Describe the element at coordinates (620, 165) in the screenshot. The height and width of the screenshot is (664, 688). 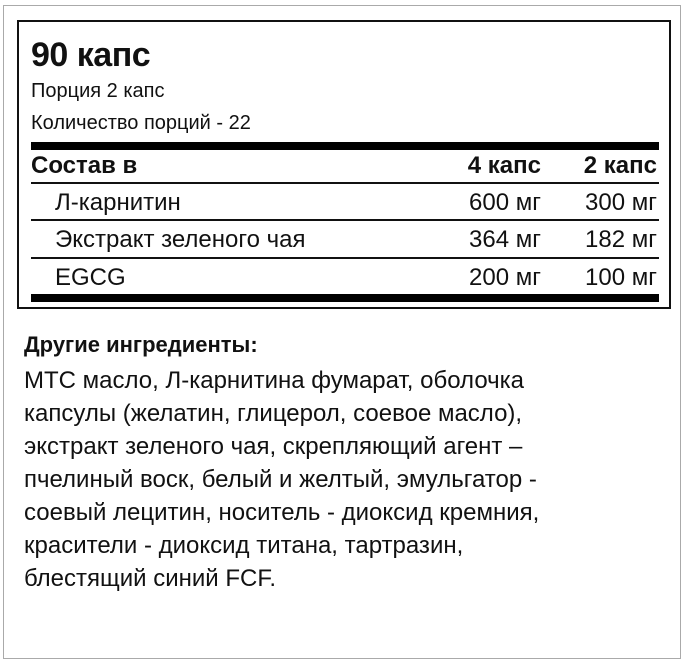
I see `header-2-caps: 2 капс` at that location.